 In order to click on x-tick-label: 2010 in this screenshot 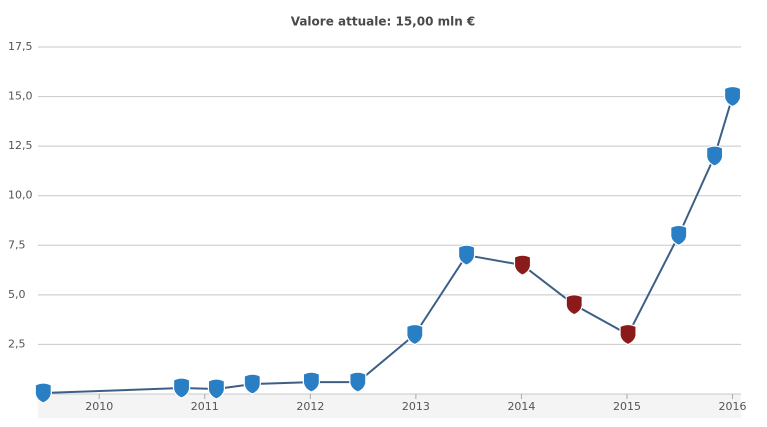, I will do `click(99, 406)`.